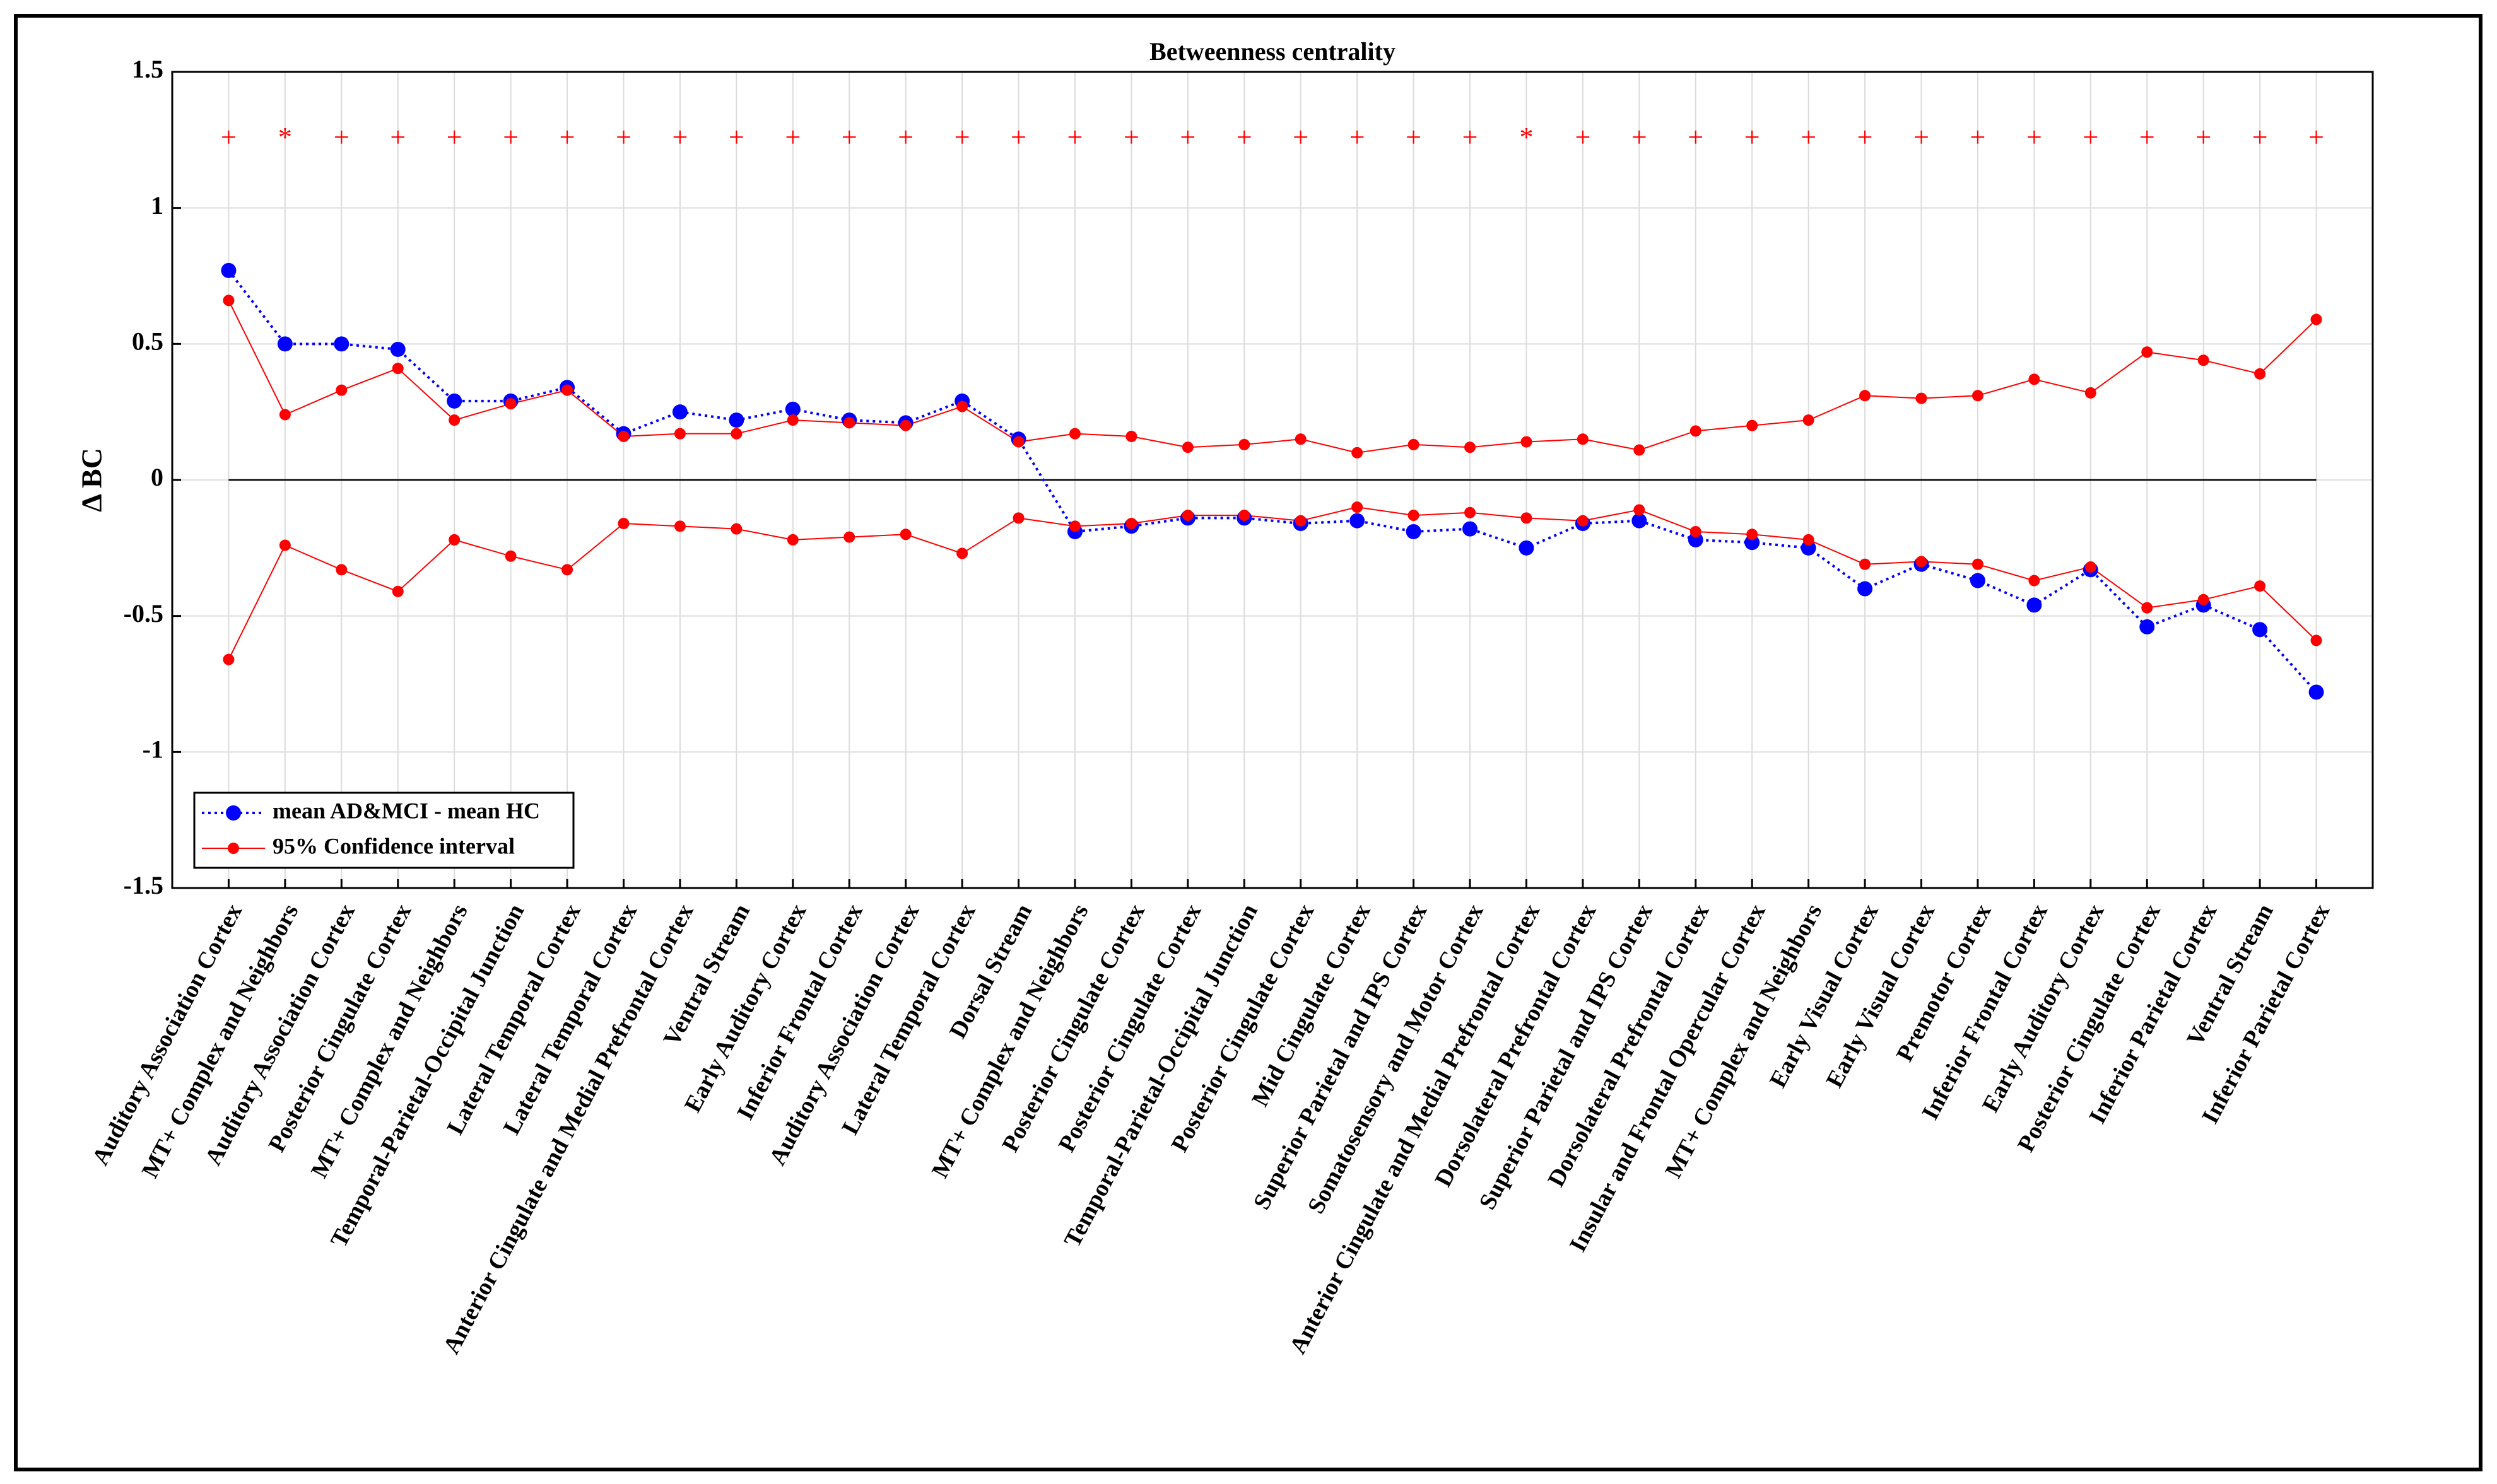 The image size is (2497, 1484). Describe the element at coordinates (406, 810) in the screenshot. I see `legend-label: mean AD&MCI - mean HC` at that location.